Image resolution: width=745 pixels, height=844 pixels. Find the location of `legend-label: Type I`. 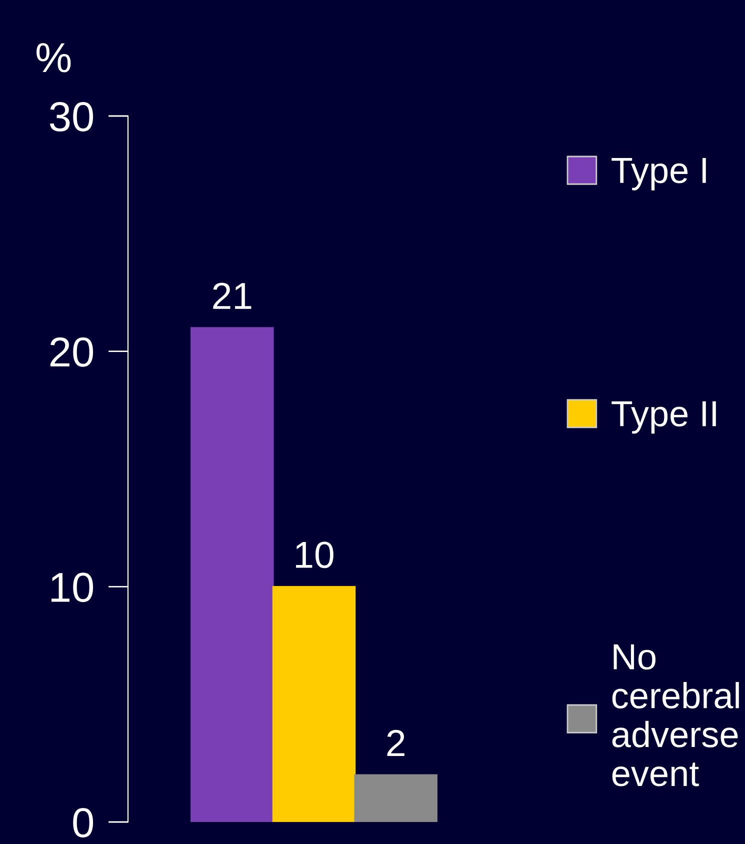

legend-label: Type I is located at coordinates (659, 174).